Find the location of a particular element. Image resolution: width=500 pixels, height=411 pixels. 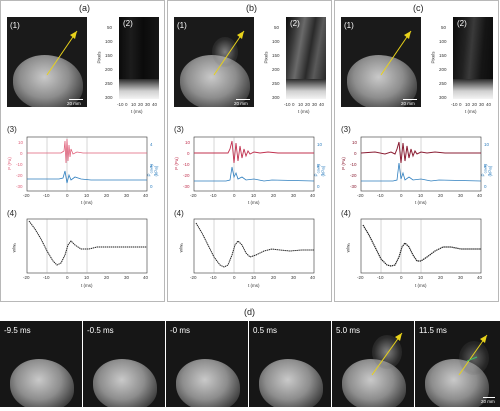

sequence-label: (d) is located at coordinates (249, 312).